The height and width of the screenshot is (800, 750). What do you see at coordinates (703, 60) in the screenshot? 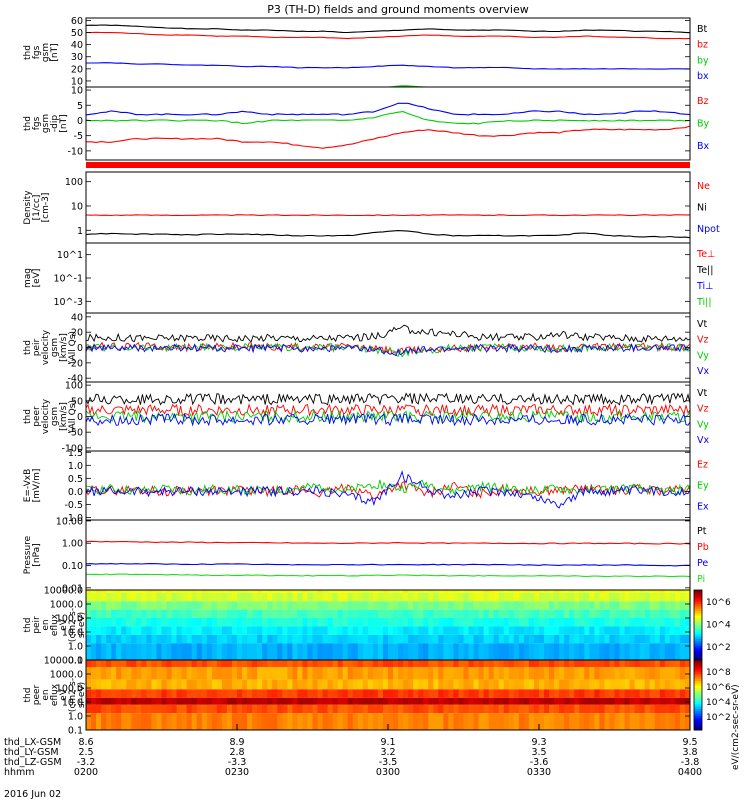
I see `legend-p1-by: by` at bounding box center [703, 60].